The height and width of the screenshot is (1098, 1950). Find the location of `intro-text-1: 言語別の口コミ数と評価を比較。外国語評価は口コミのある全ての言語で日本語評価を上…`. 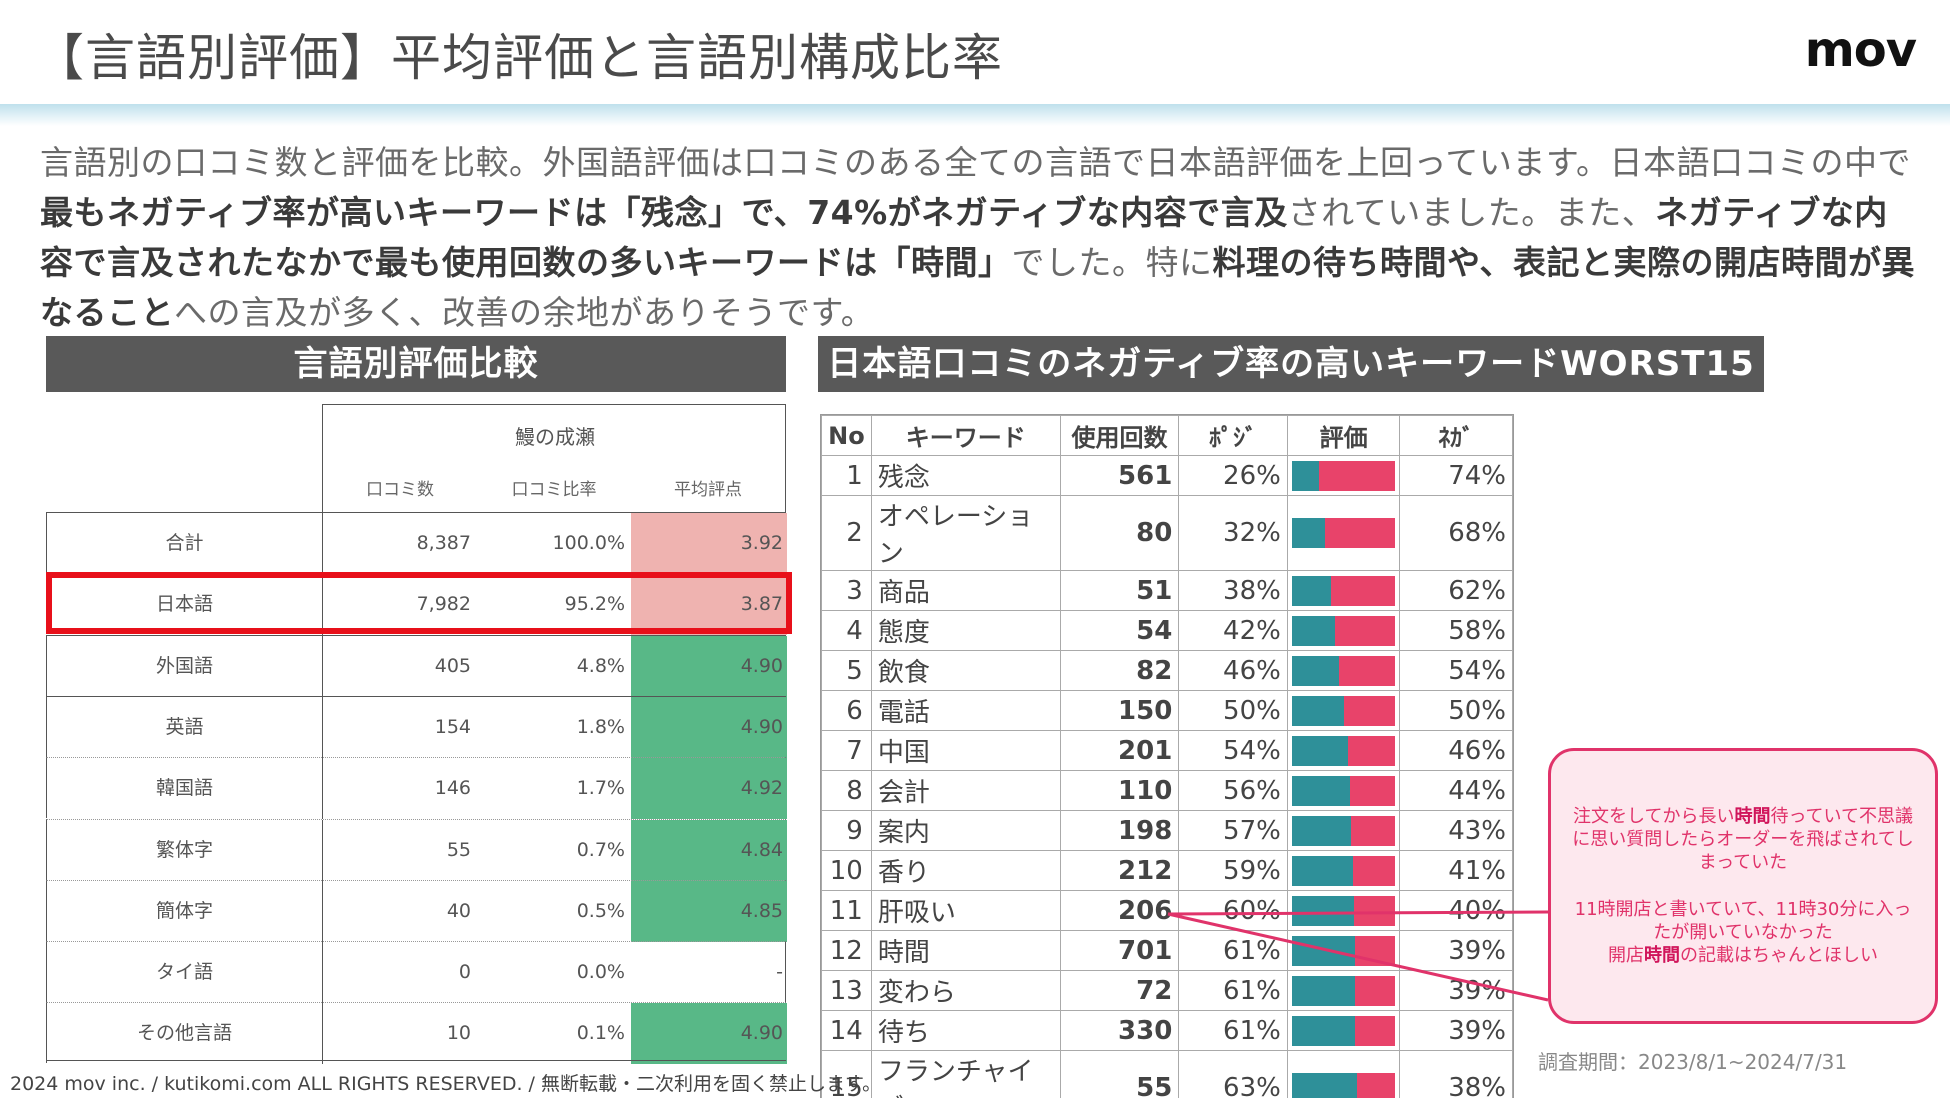

intro-text-1: 言語別の口コミ数と評価を比較。外国語評価は口コミのある全ての言語で日本語評価を上… is located at coordinates (976, 162).